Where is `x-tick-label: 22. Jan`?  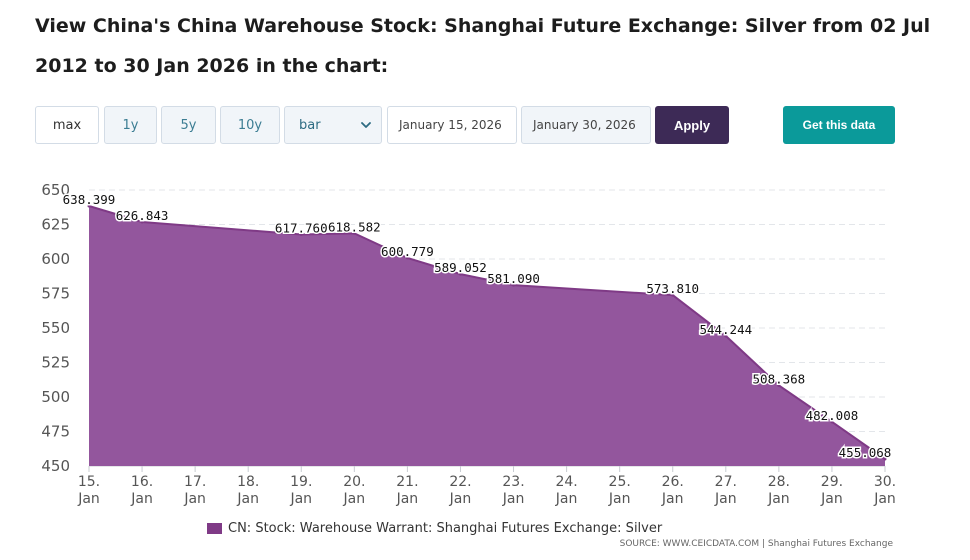 x-tick-label: 22. Jan is located at coordinates (460, 490).